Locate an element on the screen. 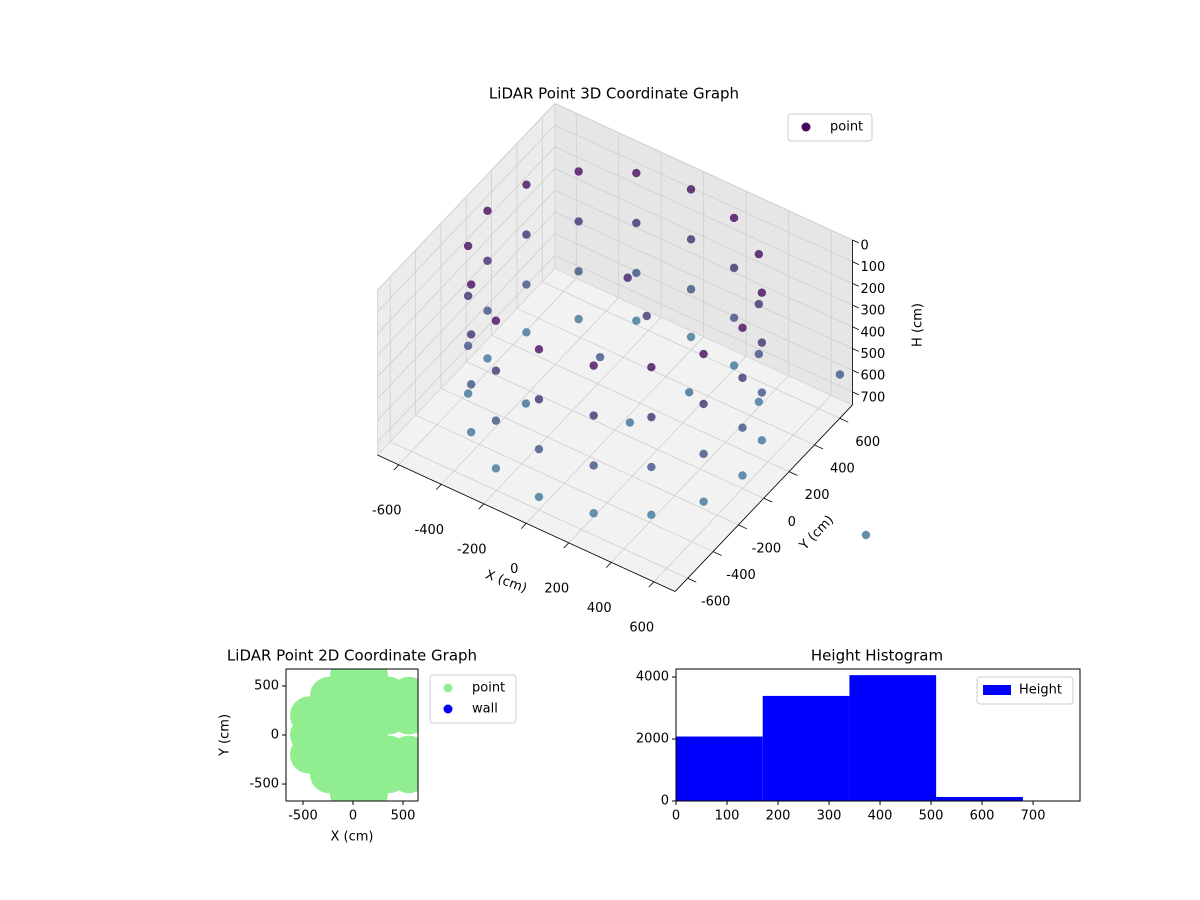 The height and width of the screenshot is (900, 1200). x-tick-label: -600 is located at coordinates (387, 510).